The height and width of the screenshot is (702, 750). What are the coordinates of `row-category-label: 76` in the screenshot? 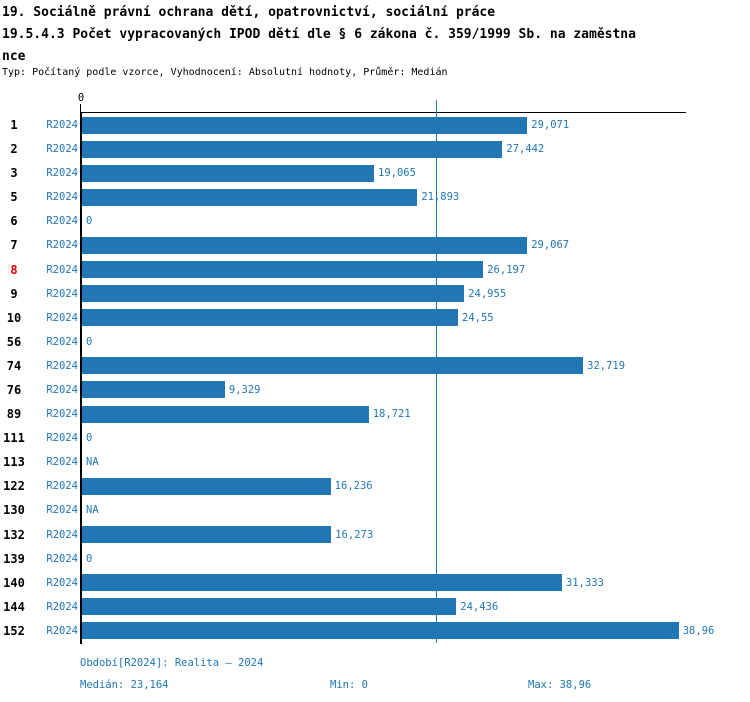 It's located at (14, 389).